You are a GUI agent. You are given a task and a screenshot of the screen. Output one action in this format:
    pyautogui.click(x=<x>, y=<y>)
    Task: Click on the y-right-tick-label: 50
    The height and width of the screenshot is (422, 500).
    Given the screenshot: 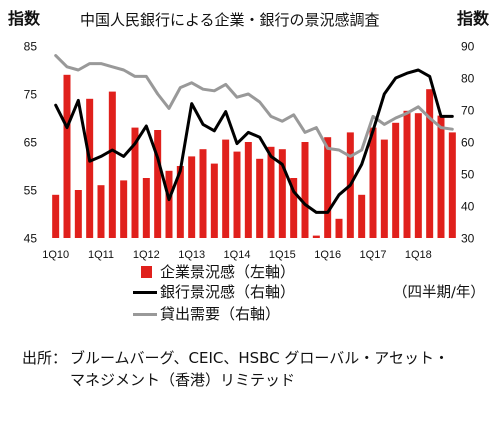 What is the action you would take?
    pyautogui.click(x=468, y=175)
    